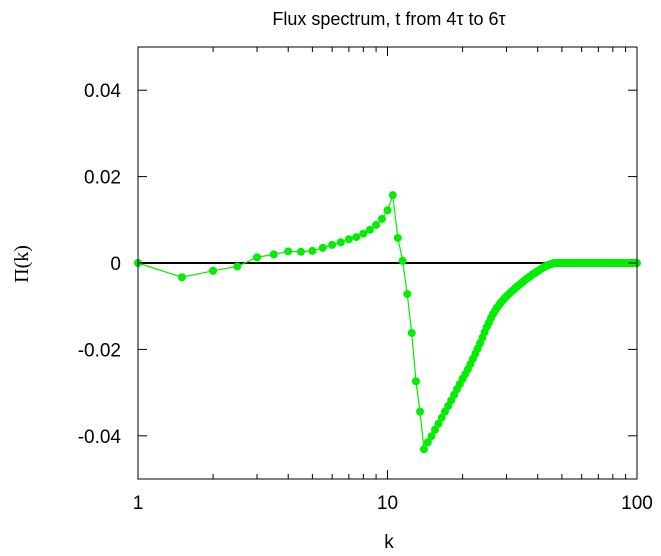 The height and width of the screenshot is (556, 661). What do you see at coordinates (389, 542) in the screenshot?
I see `x-axis-label: k` at bounding box center [389, 542].